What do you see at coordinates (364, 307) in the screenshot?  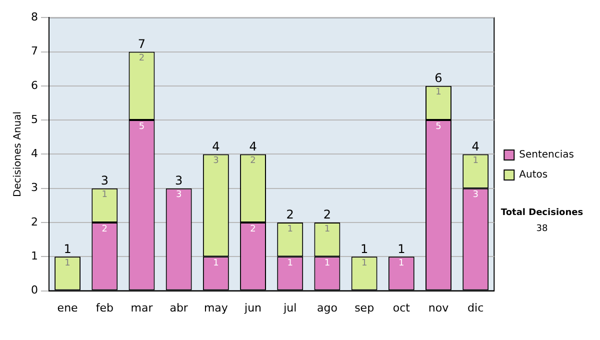 I see `x-tick-label: sep` at bounding box center [364, 307].